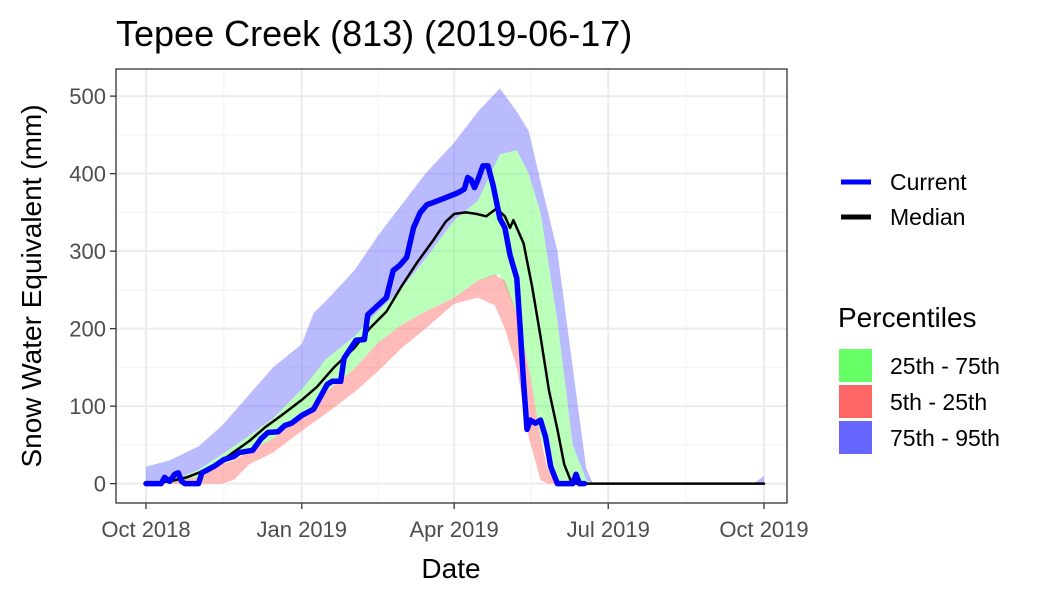 The height and width of the screenshot is (600, 1050). What do you see at coordinates (855, 365) in the screenshot?
I see `legend-swatch-25th-75th` at bounding box center [855, 365].